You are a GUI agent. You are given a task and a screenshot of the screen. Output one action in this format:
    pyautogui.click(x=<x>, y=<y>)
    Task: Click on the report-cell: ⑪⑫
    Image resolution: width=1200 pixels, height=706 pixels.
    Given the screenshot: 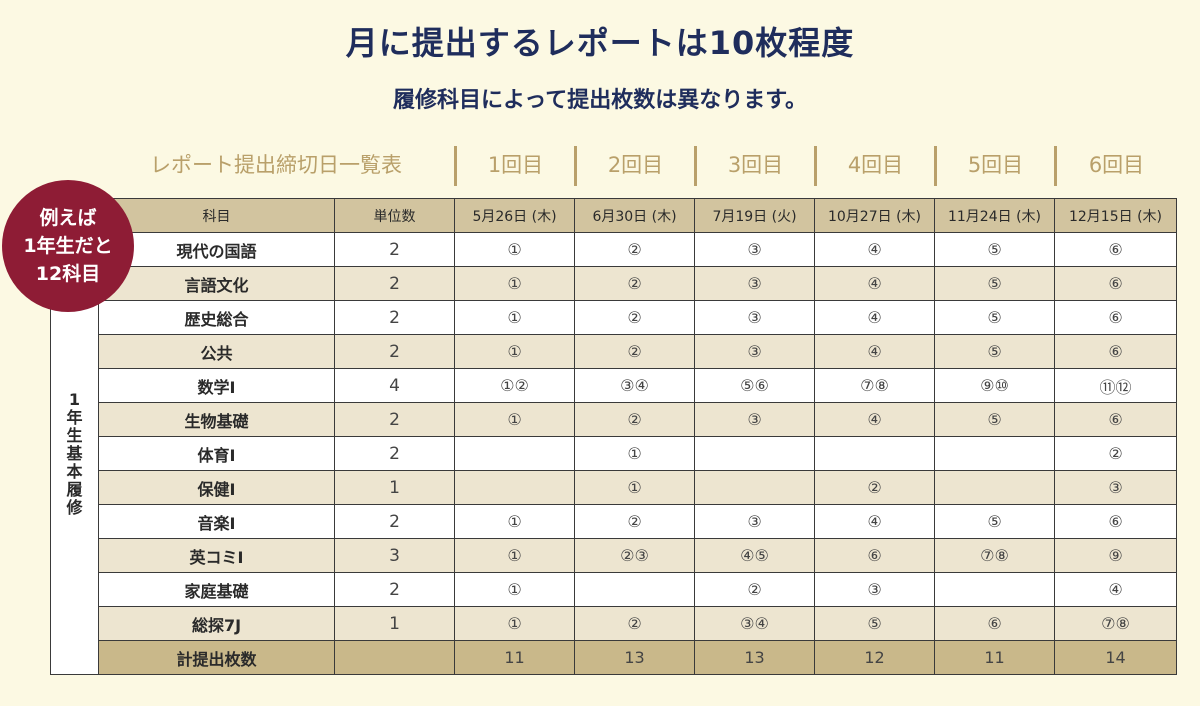 What is the action you would take?
    pyautogui.click(x=1115, y=385)
    